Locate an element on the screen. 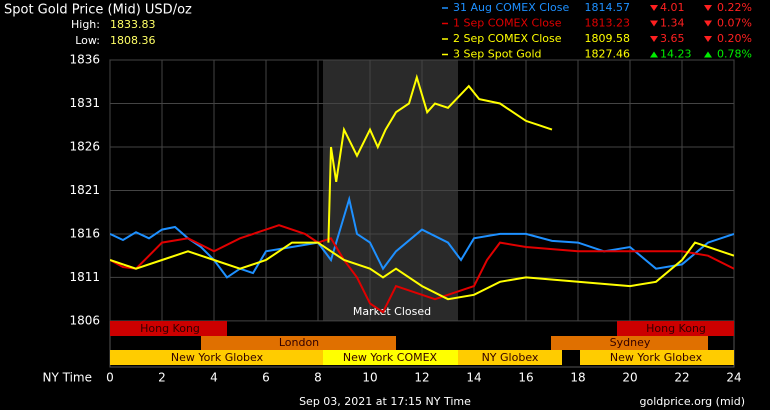 The width and height of the screenshot is (770, 410). x-axis-label: NY Time is located at coordinates (68, 378).